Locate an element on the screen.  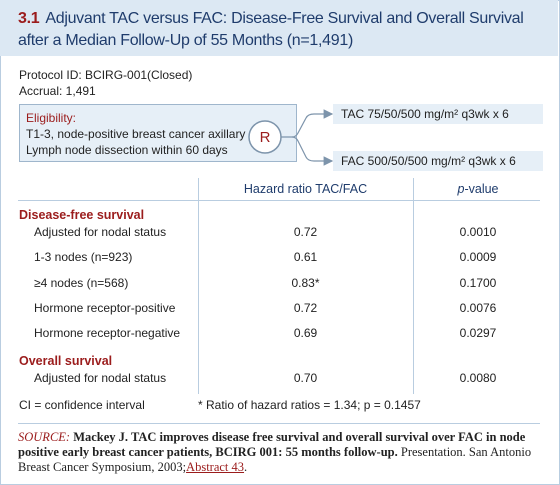
eligibility-label: Eligibility: is located at coordinates (51, 118).